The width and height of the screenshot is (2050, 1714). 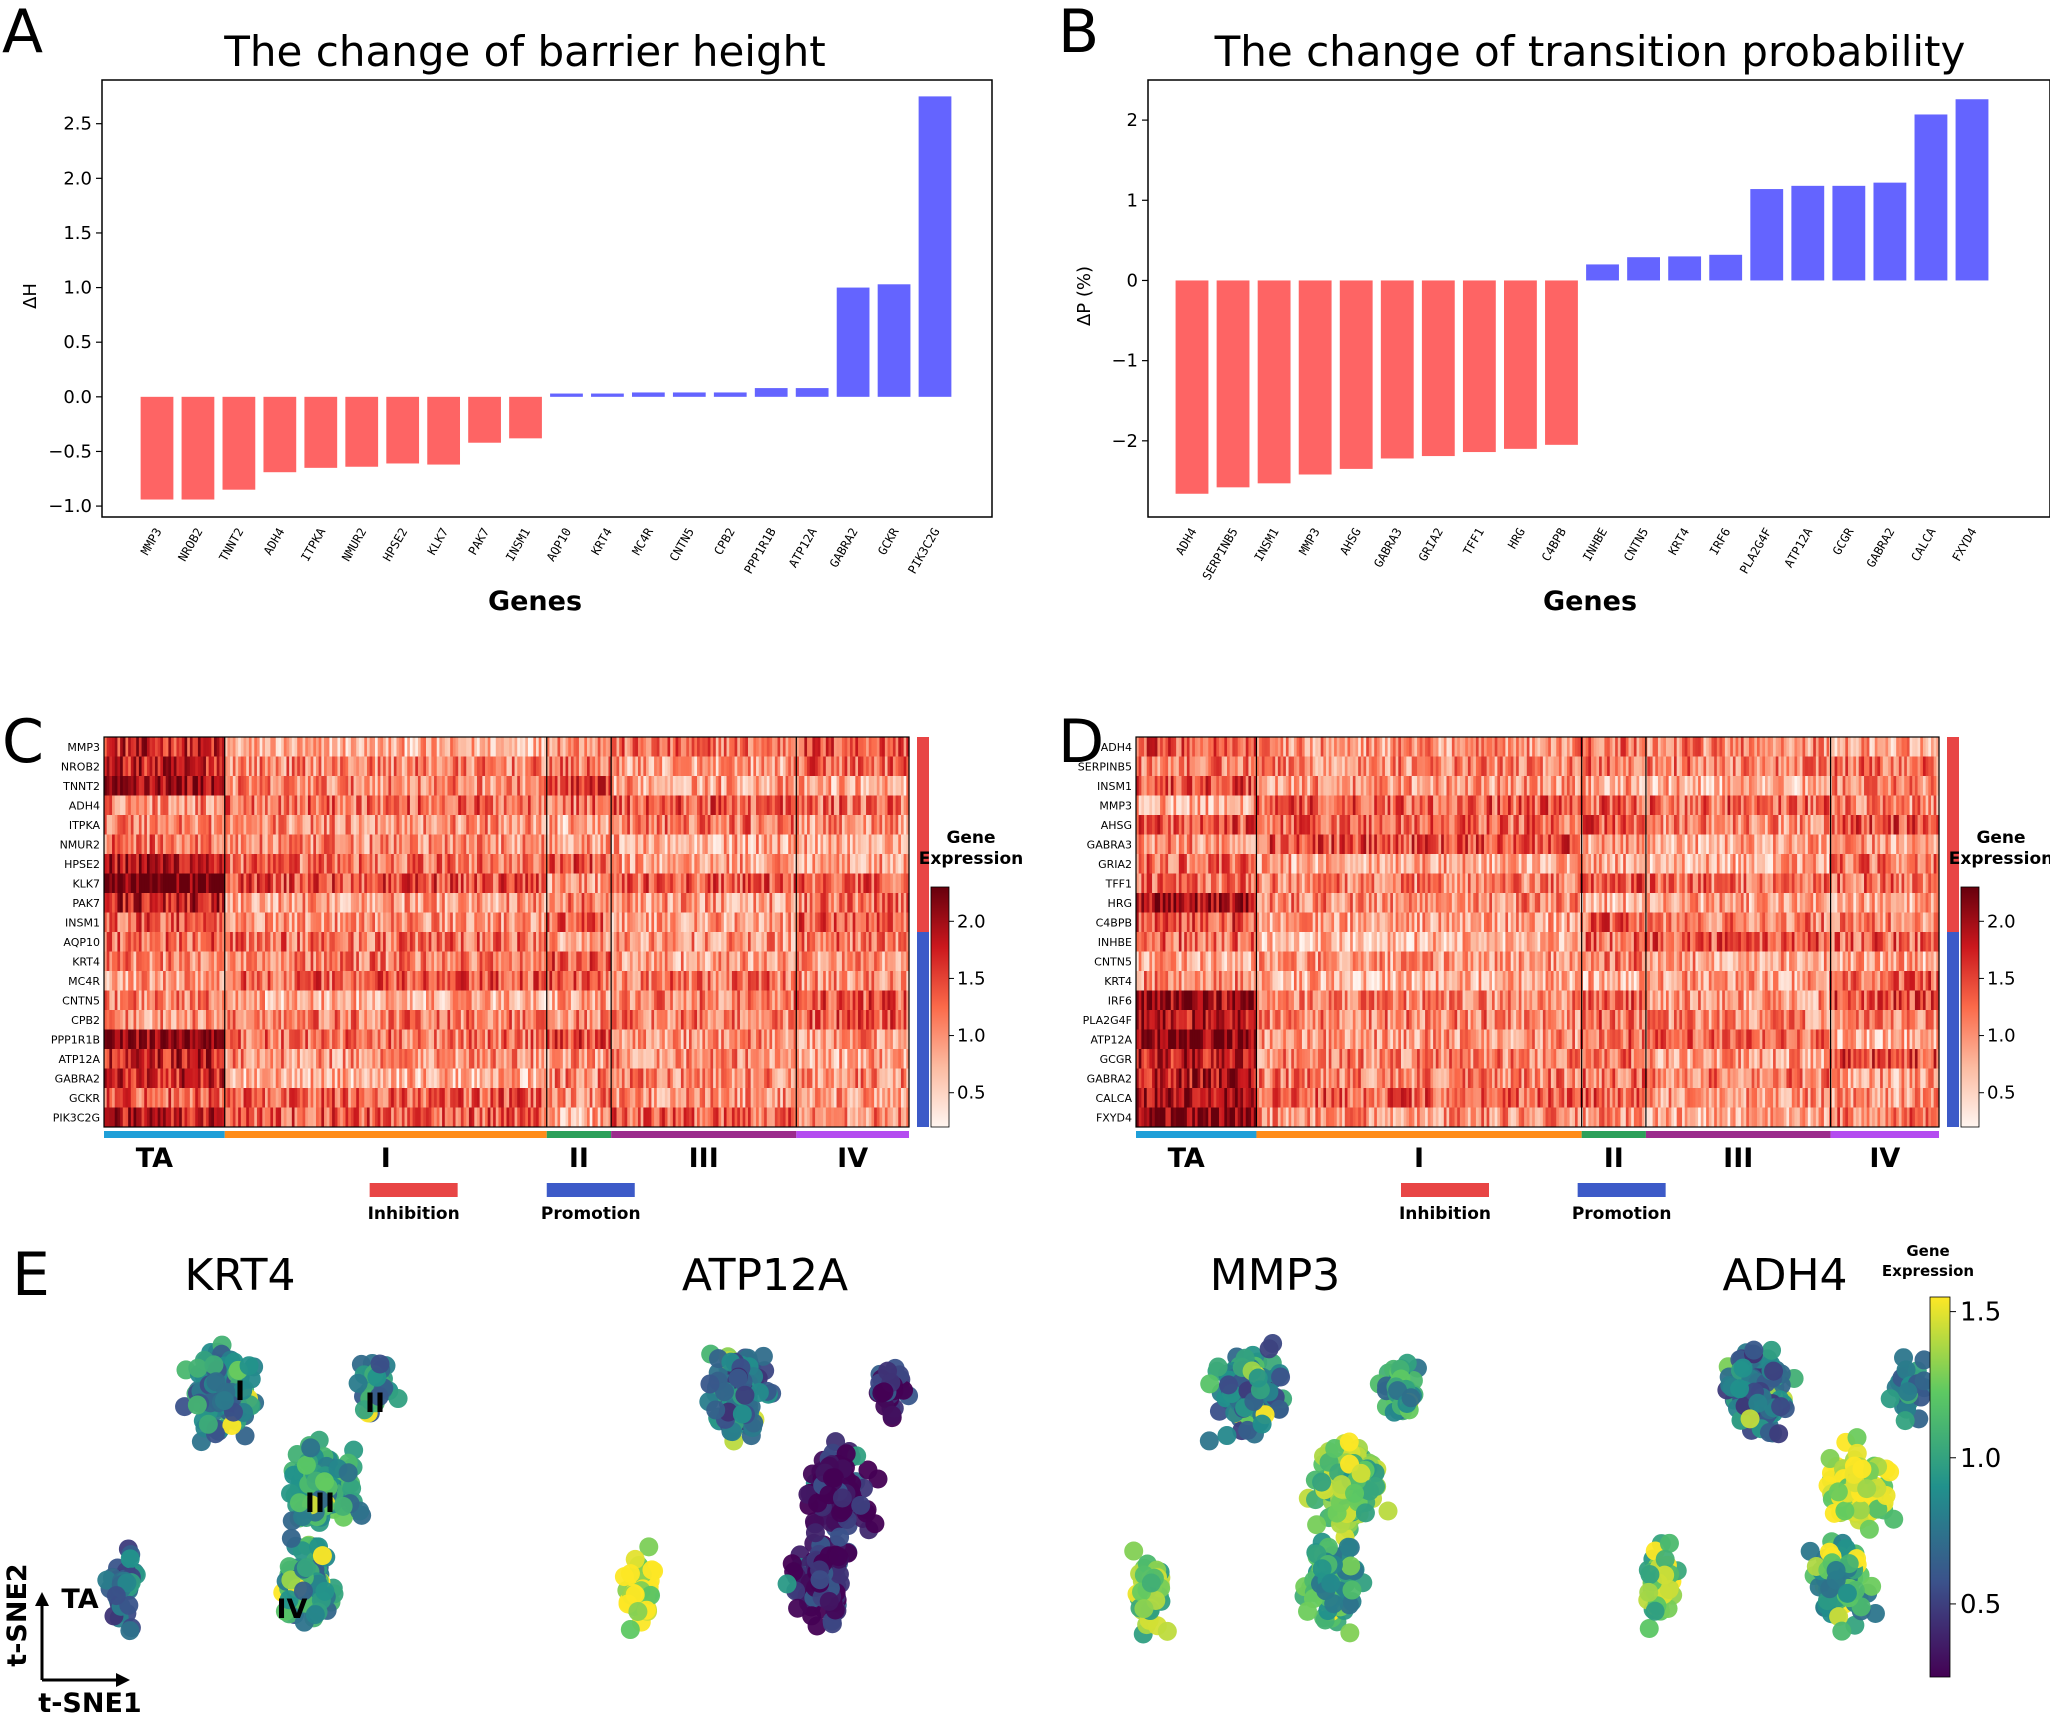 What do you see at coordinates (1081, 742) in the screenshot?
I see `panel-label-d: D` at bounding box center [1081, 742].